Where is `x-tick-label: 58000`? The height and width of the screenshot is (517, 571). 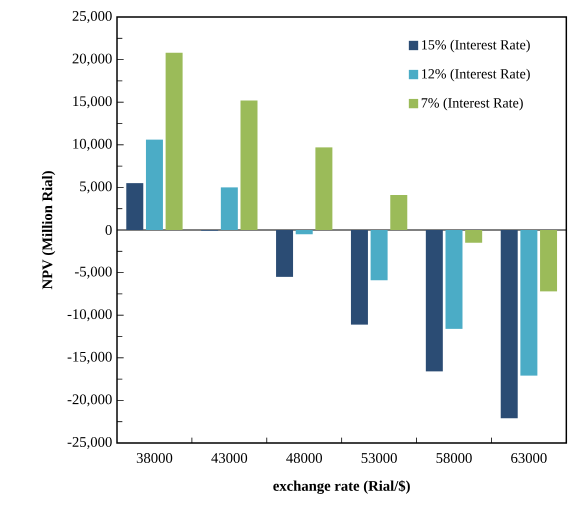 x-tick-label: 58000 is located at coordinates (454, 458).